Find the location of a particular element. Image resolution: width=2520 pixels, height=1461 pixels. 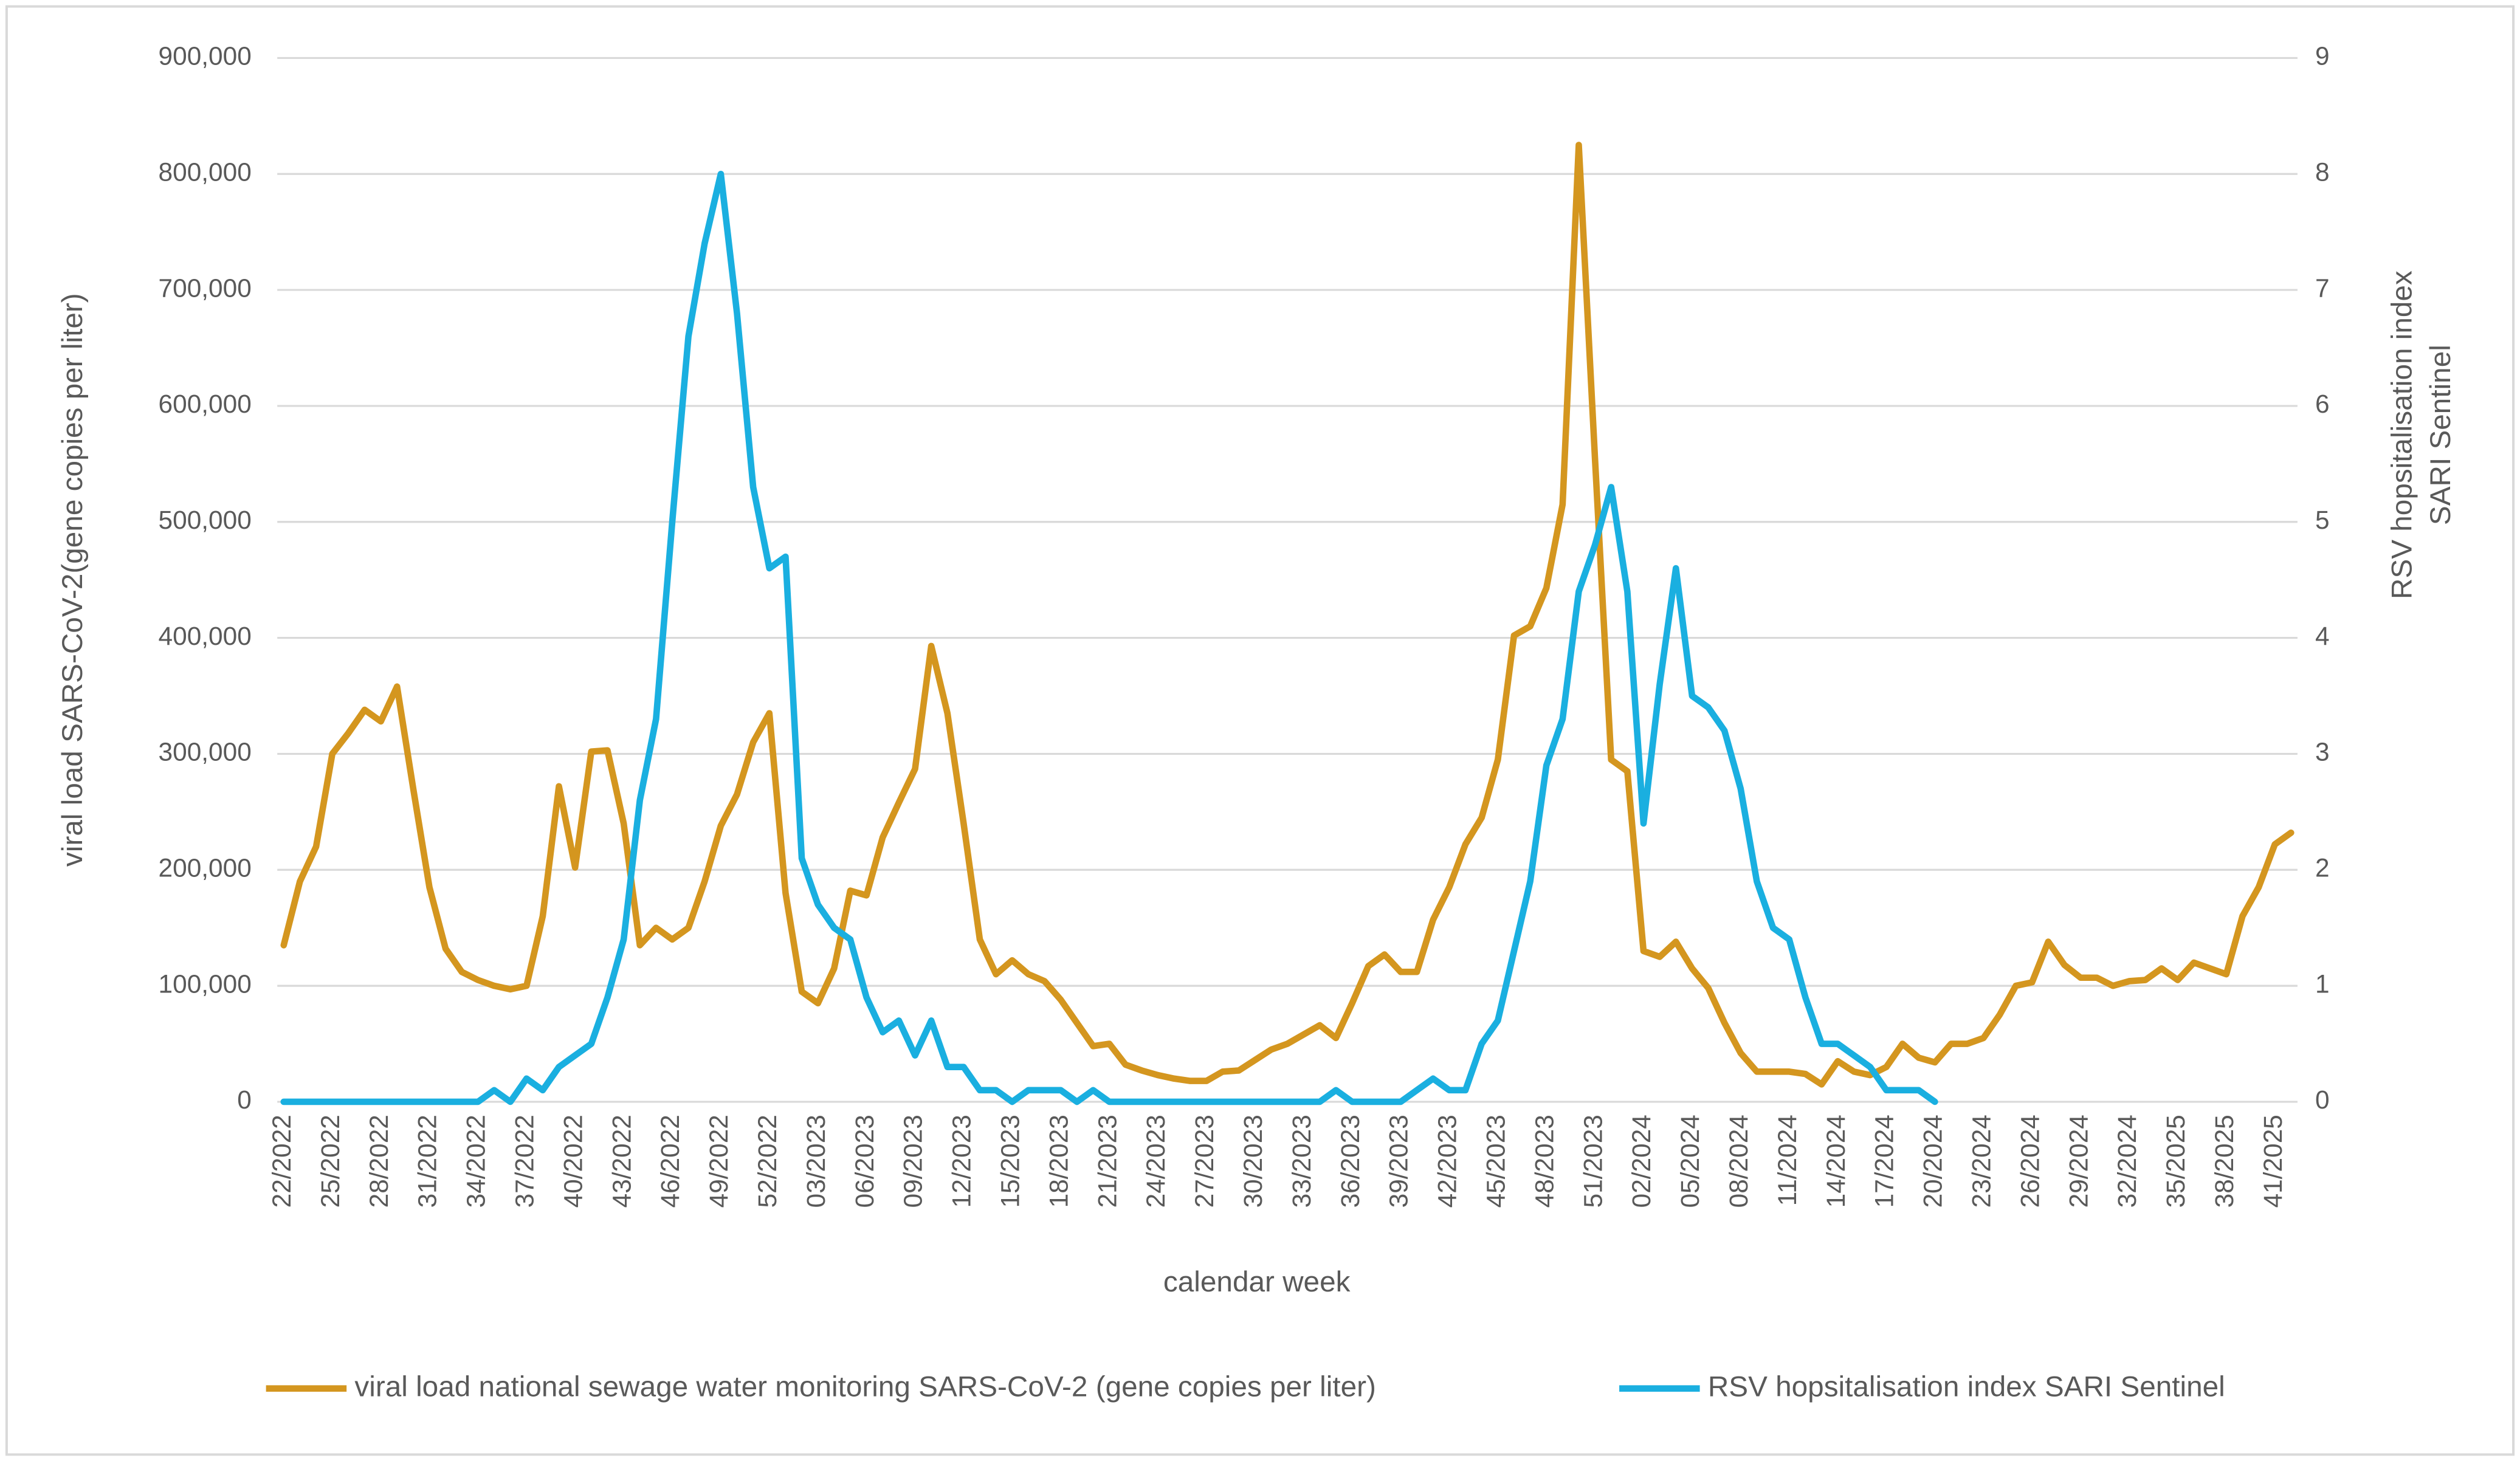

x-tick-label: 29/2024 is located at coordinates (2078, 1161).